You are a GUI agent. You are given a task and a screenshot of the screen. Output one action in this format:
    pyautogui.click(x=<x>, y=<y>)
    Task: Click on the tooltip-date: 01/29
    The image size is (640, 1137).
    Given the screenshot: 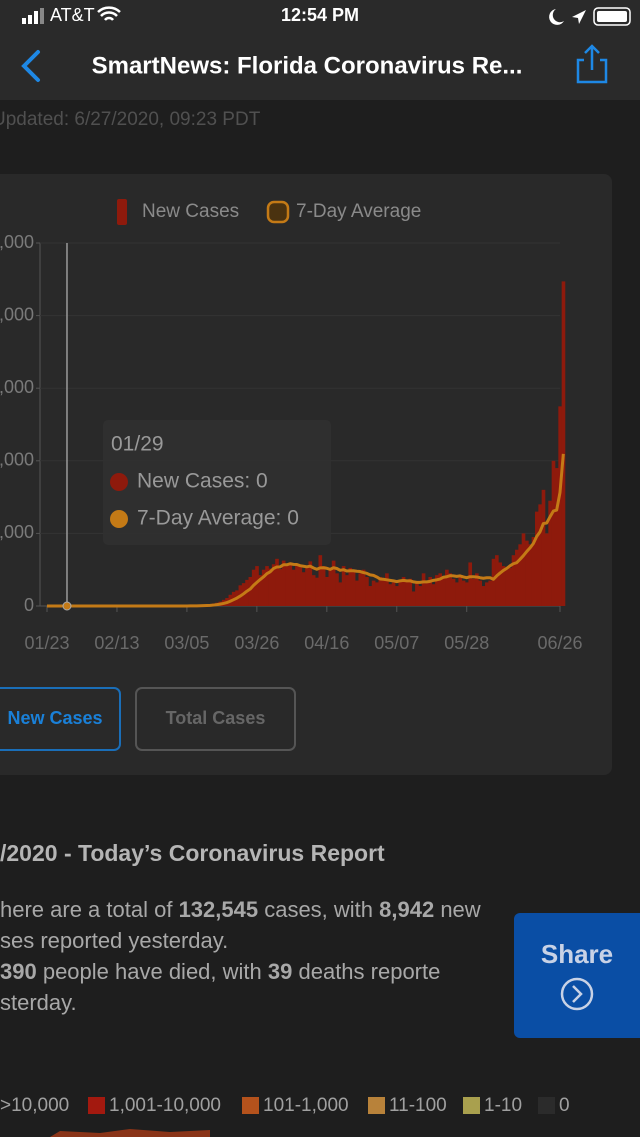 What is the action you would take?
    pyautogui.click(x=137, y=444)
    